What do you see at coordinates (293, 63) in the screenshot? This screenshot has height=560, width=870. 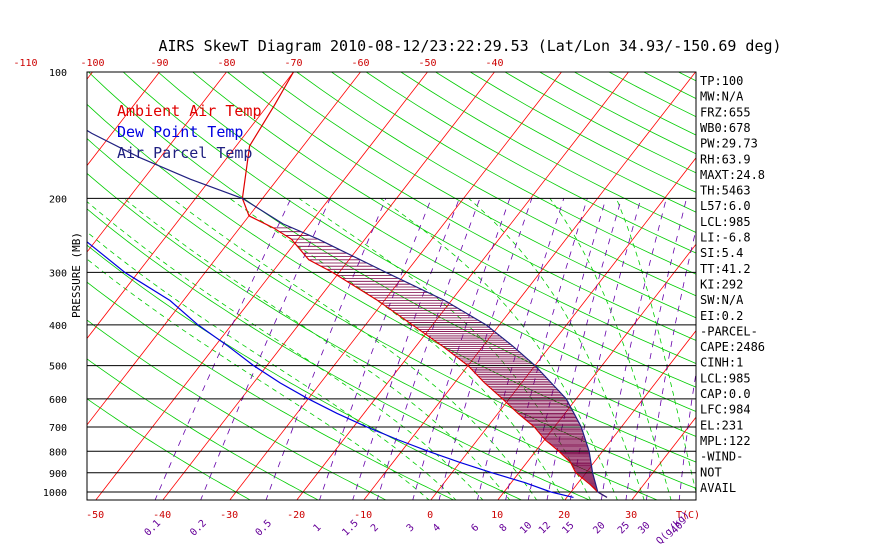 I see `top-temp-tick-label: -70` at bounding box center [293, 63].